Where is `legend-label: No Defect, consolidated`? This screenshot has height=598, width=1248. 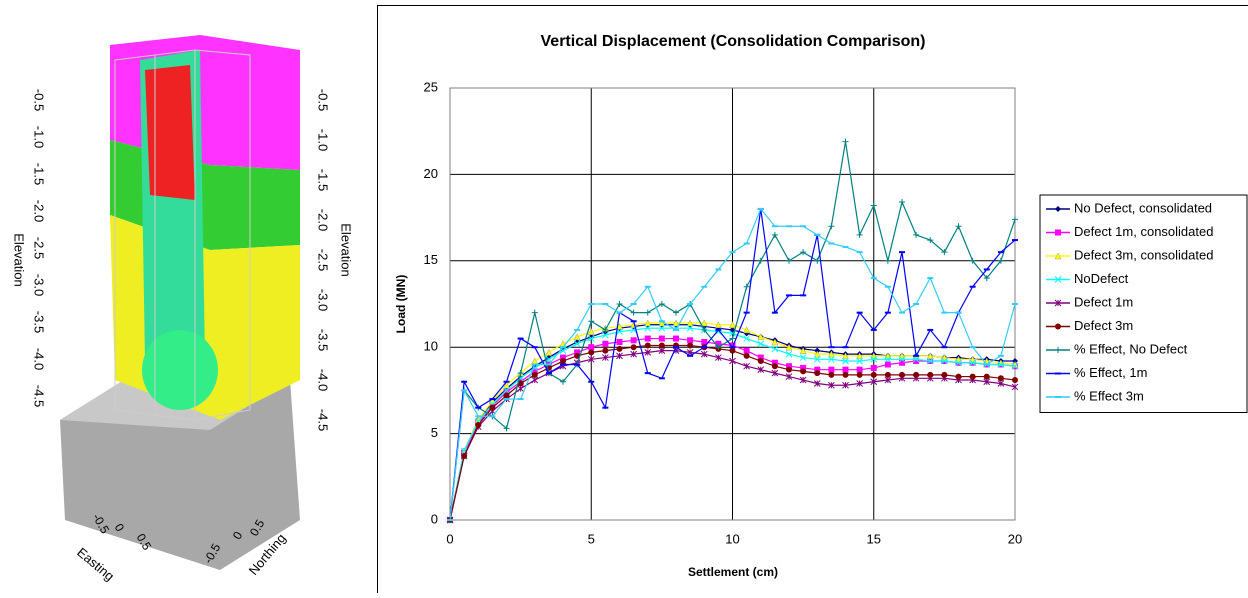
legend-label: No Defect, consolidated is located at coordinates (1143, 207).